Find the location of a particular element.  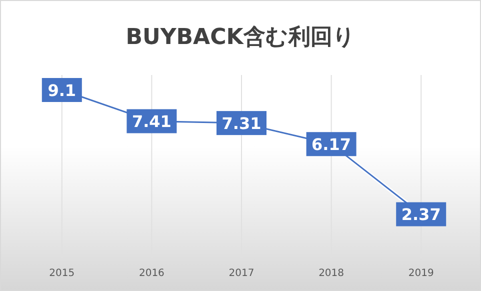

data-label: 2.37 is located at coordinates (421, 214).